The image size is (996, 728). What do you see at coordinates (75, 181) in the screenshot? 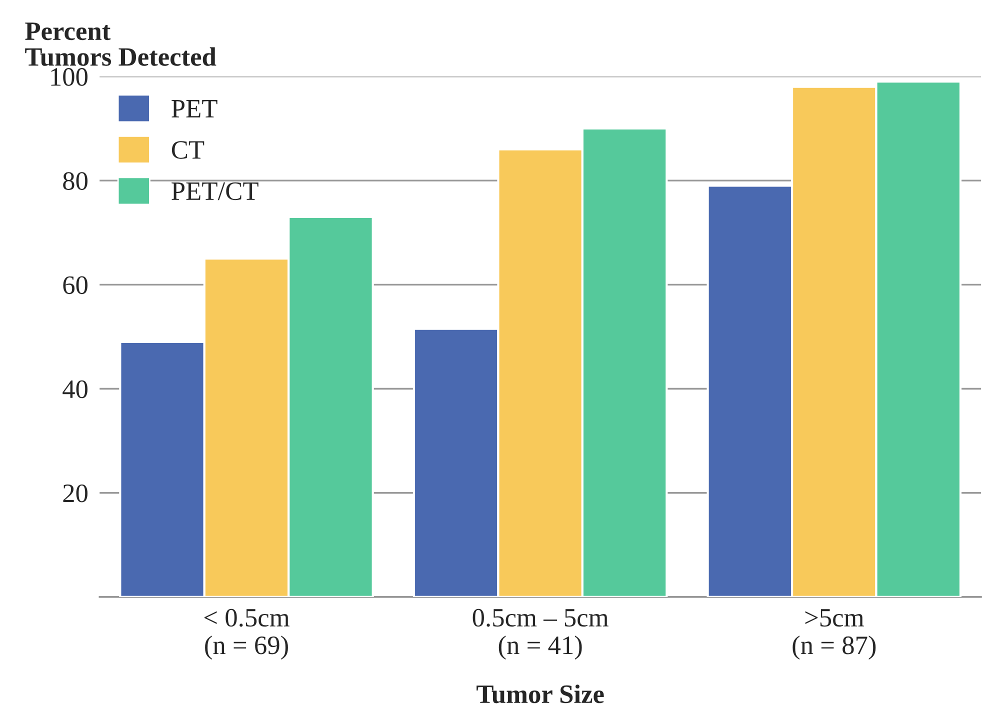
I see `y-tick-label: 80` at bounding box center [75, 181].